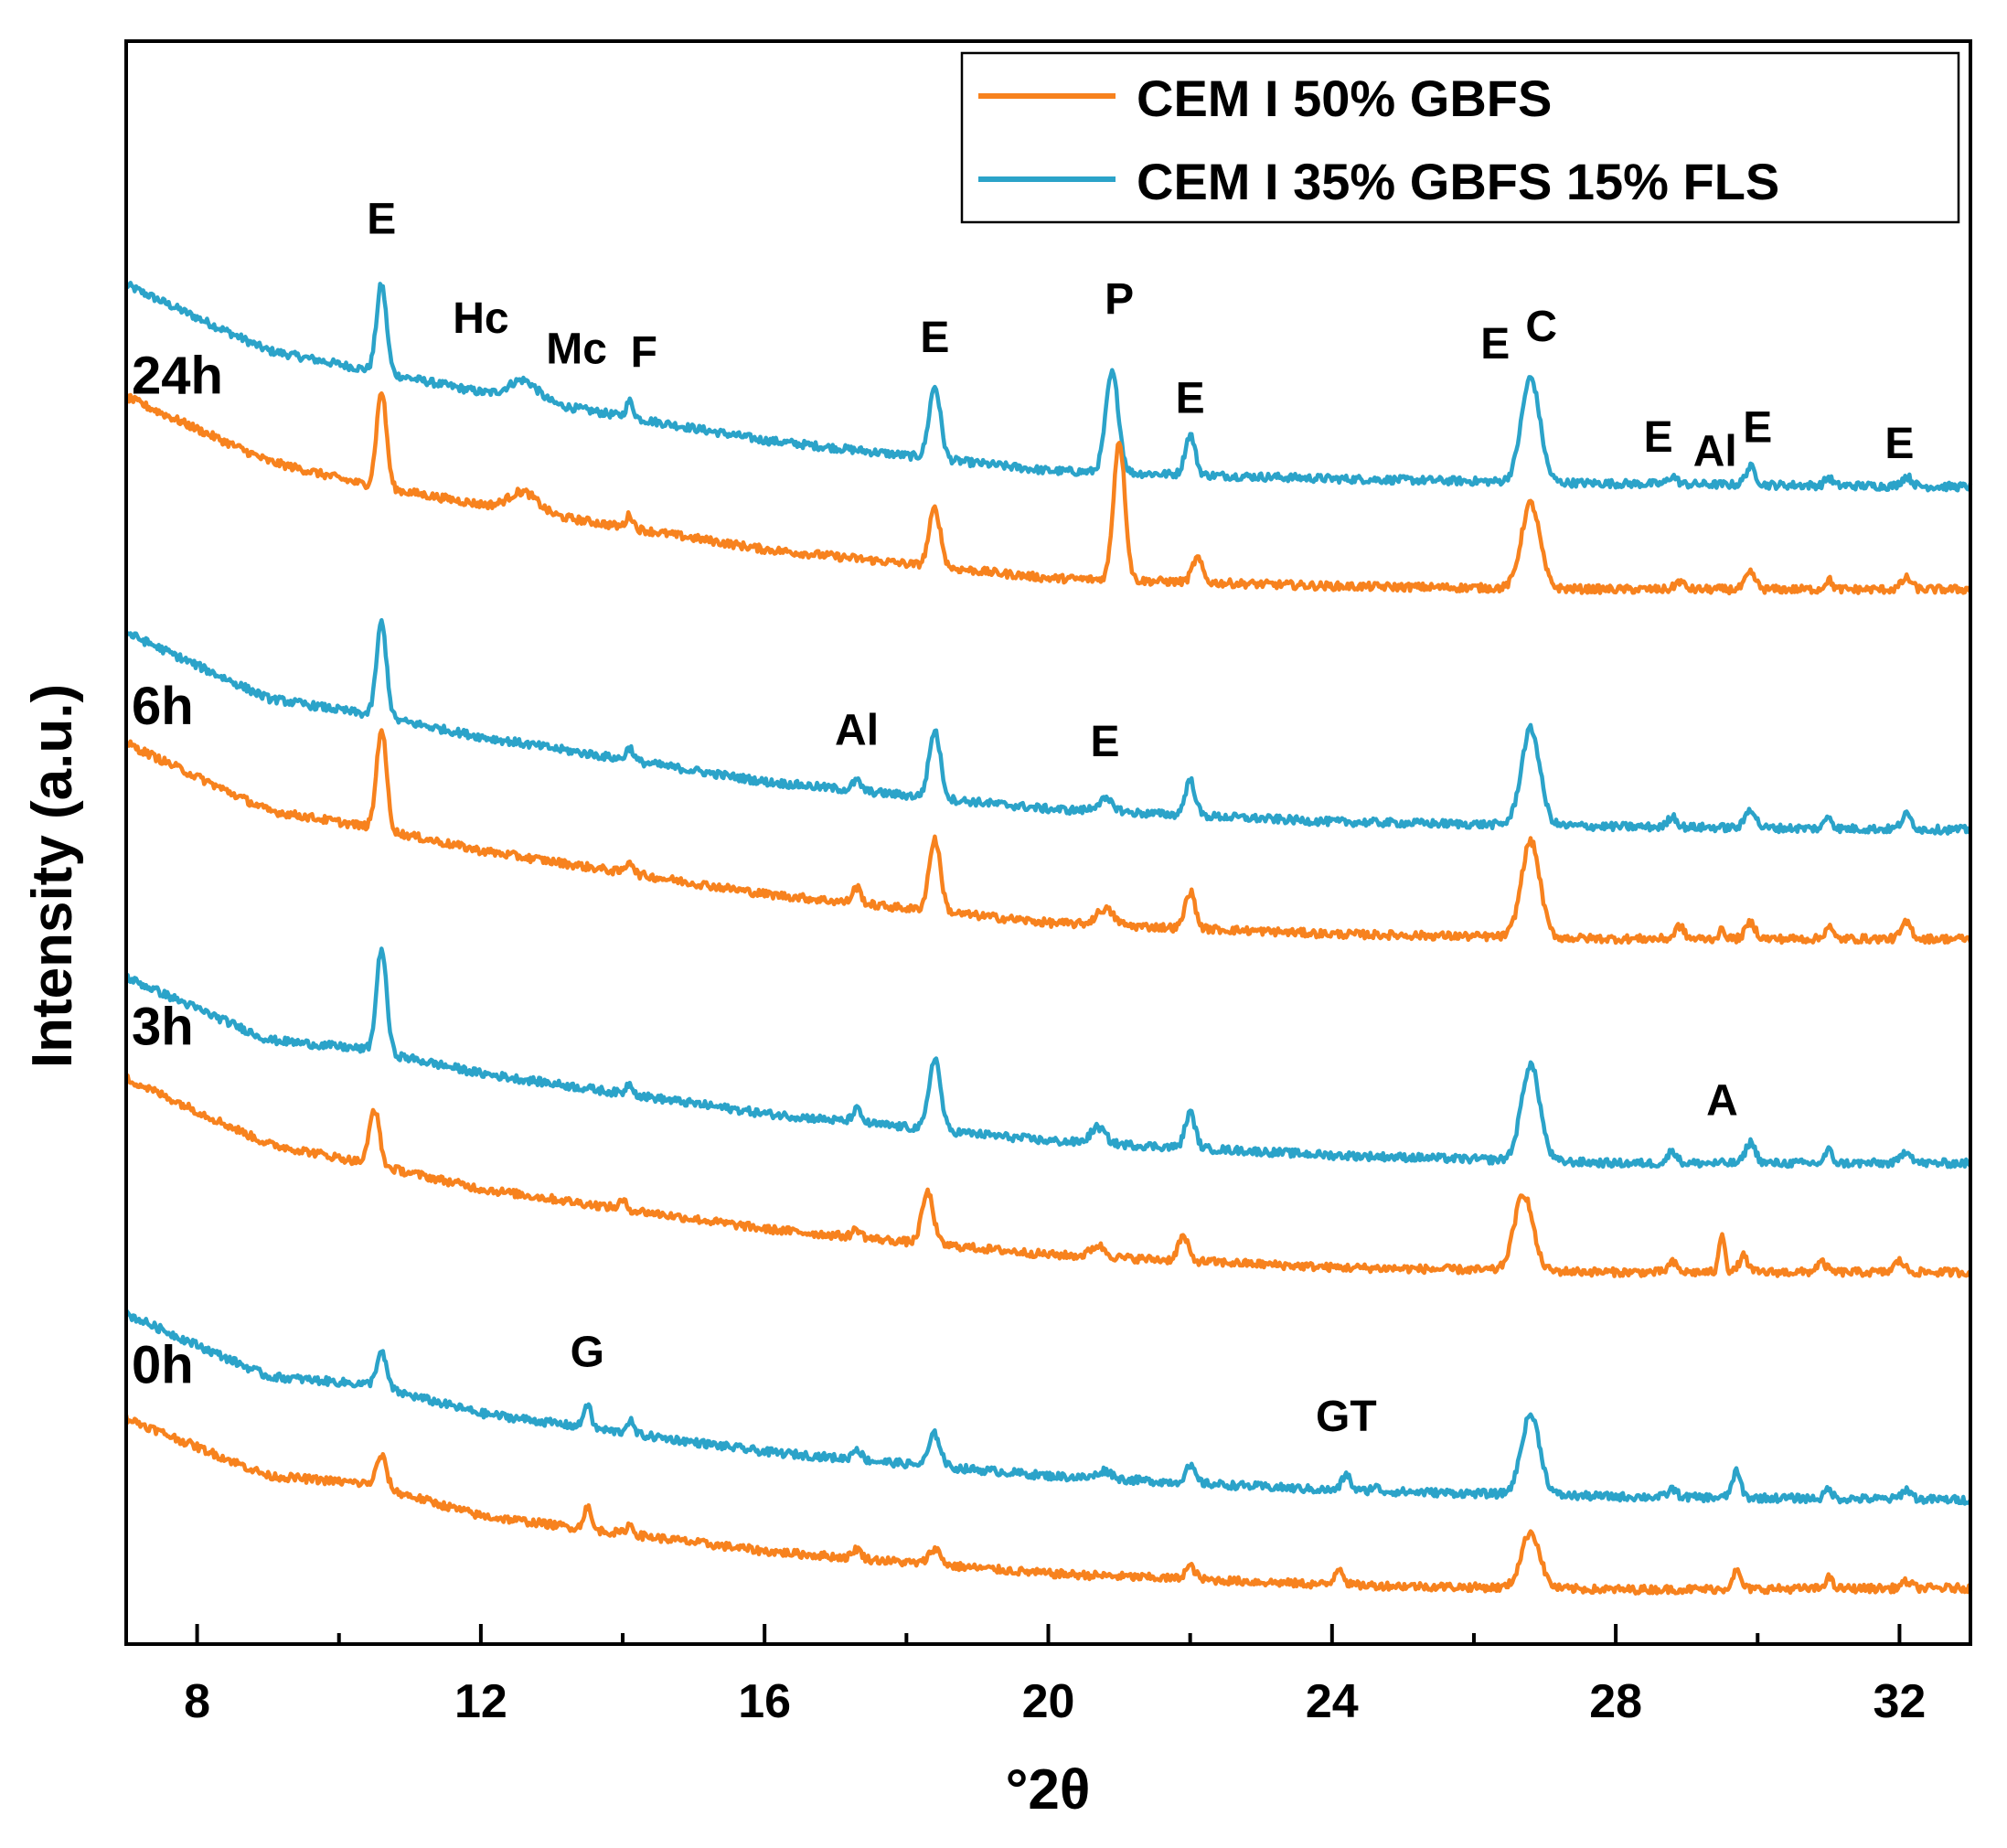  Describe the element at coordinates (480, 1702) in the screenshot. I see `x-tick-label: 12` at that location.